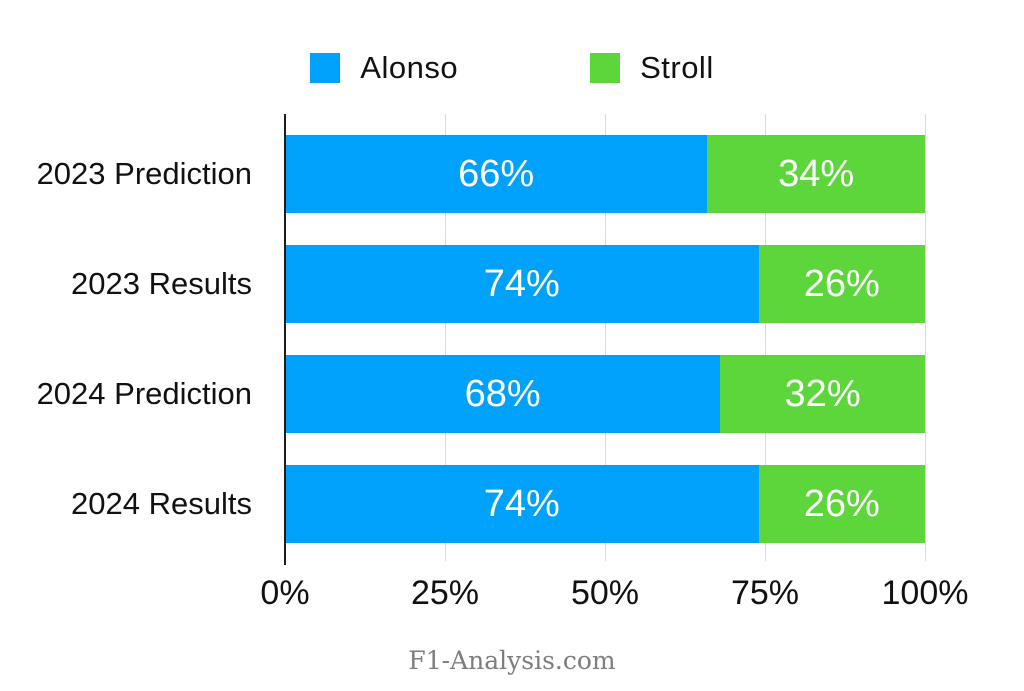 This screenshot has width=1024, height=691. I want to click on category-label: 2023 Prediction, so click(144, 173).